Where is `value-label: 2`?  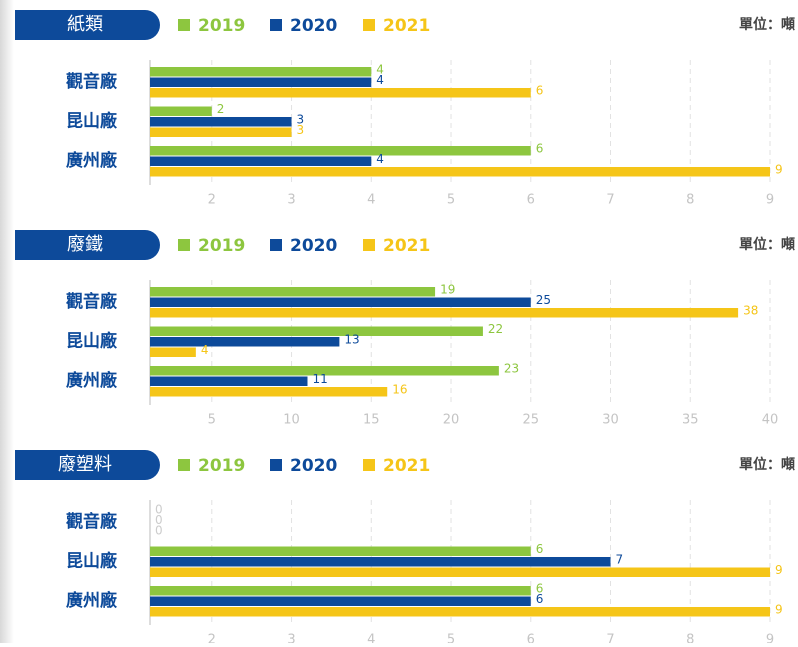 value-label: 2 is located at coordinates (221, 109).